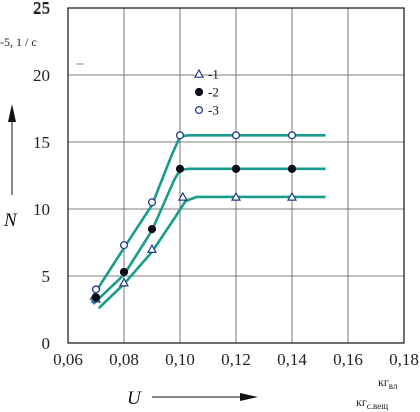  Describe the element at coordinates (10, 220) in the screenshot. I see `y-axis-label: N` at that location.